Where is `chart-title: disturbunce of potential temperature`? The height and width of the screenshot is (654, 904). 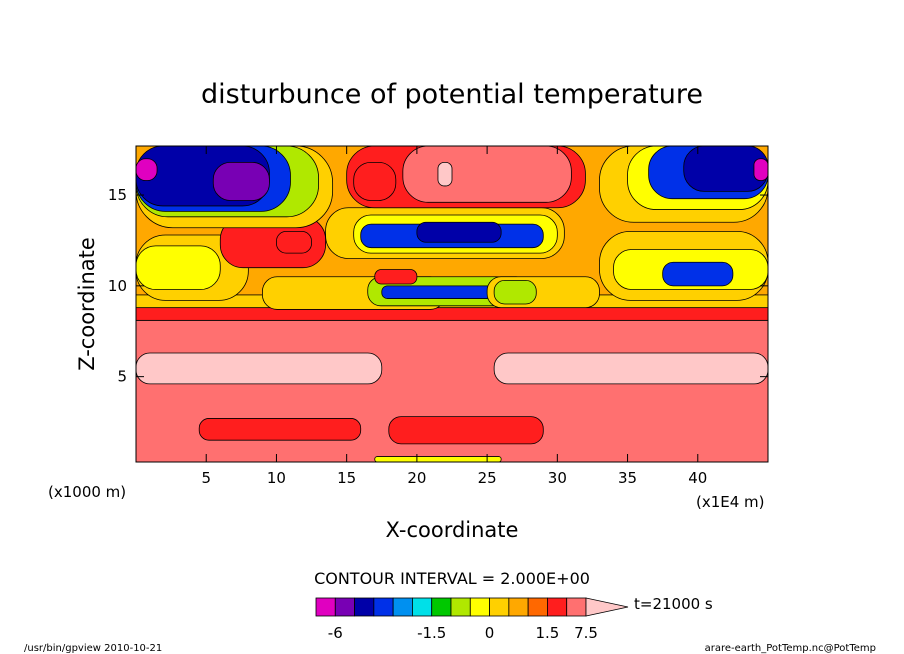 chart-title: disturbunce of potential temperature is located at coordinates (452, 94).